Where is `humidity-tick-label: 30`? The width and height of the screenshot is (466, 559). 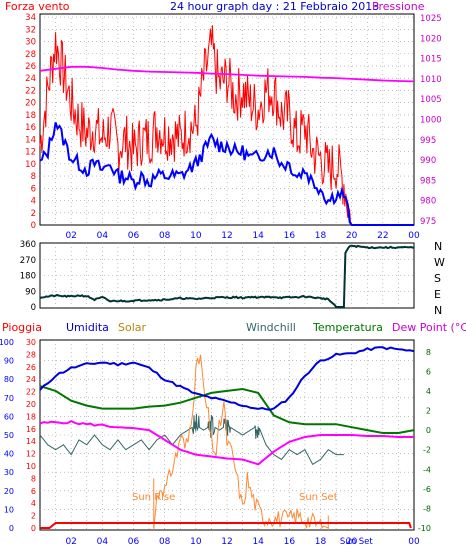 humidity-tick-label: 30 is located at coordinates (9, 472).